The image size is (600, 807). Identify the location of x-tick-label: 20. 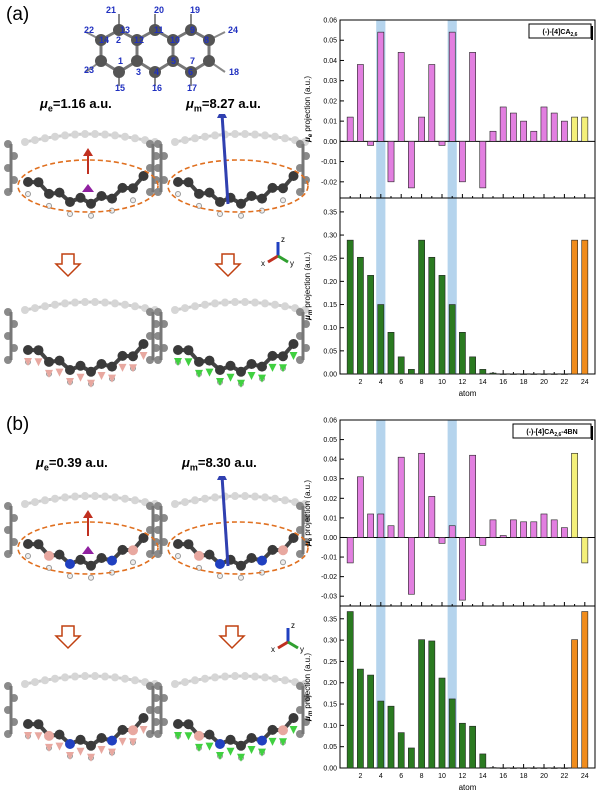
(544, 382).